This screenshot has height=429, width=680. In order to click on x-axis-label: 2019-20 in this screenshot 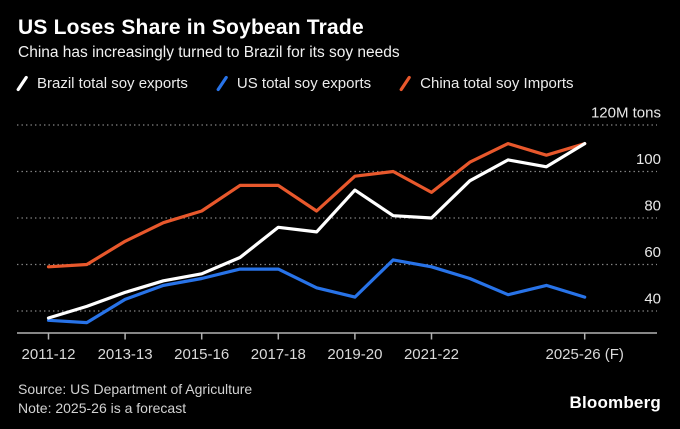, I will do `click(354, 354)`.